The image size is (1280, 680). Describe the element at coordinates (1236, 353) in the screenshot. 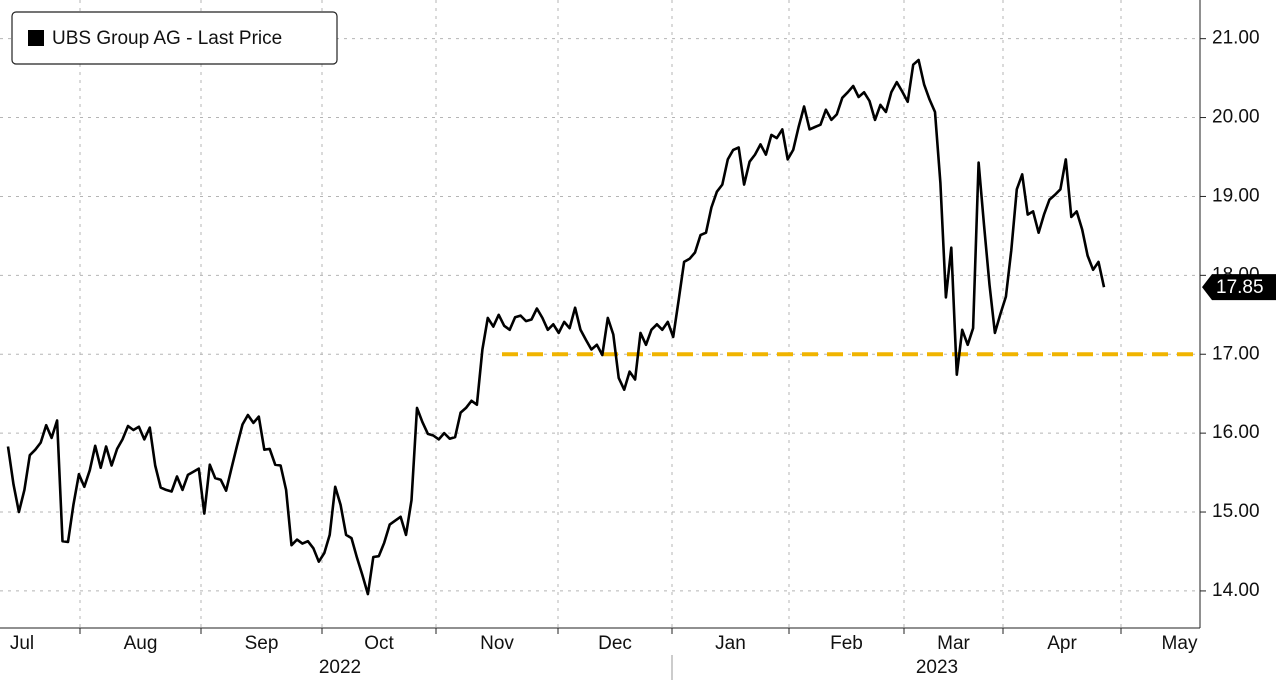

I see `y-tick-label: 17.00` at that location.